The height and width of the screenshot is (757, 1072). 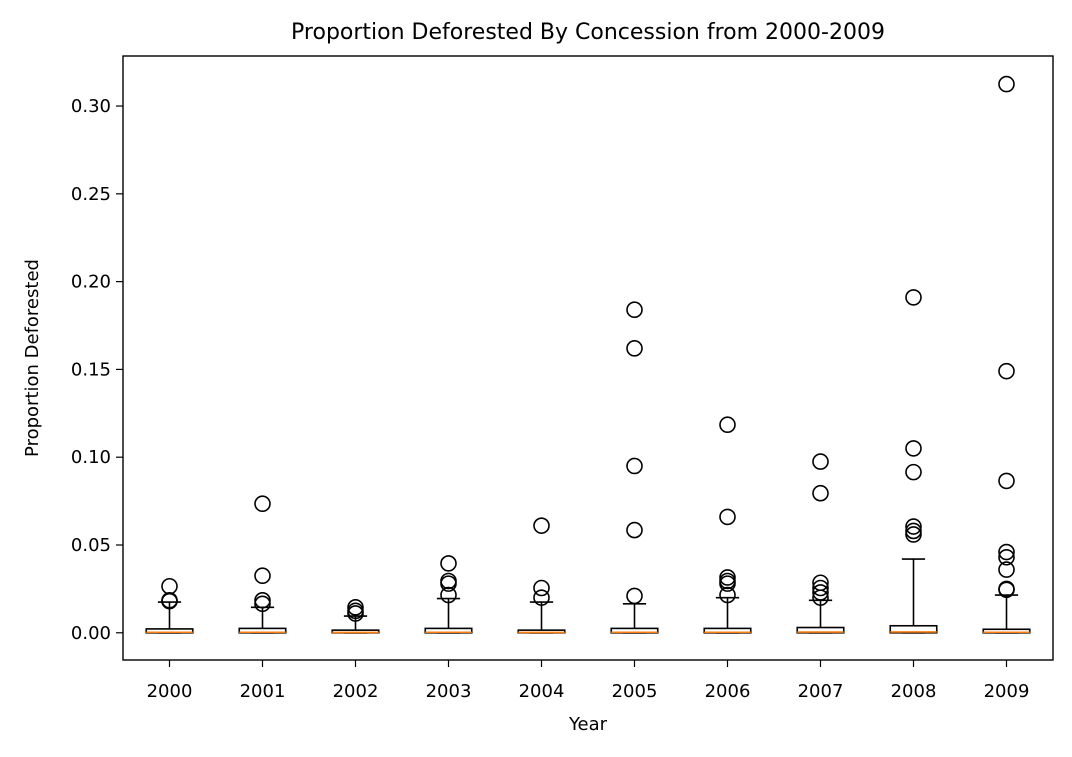 I want to click on y-tick-label: 0.15, so click(x=91, y=369).